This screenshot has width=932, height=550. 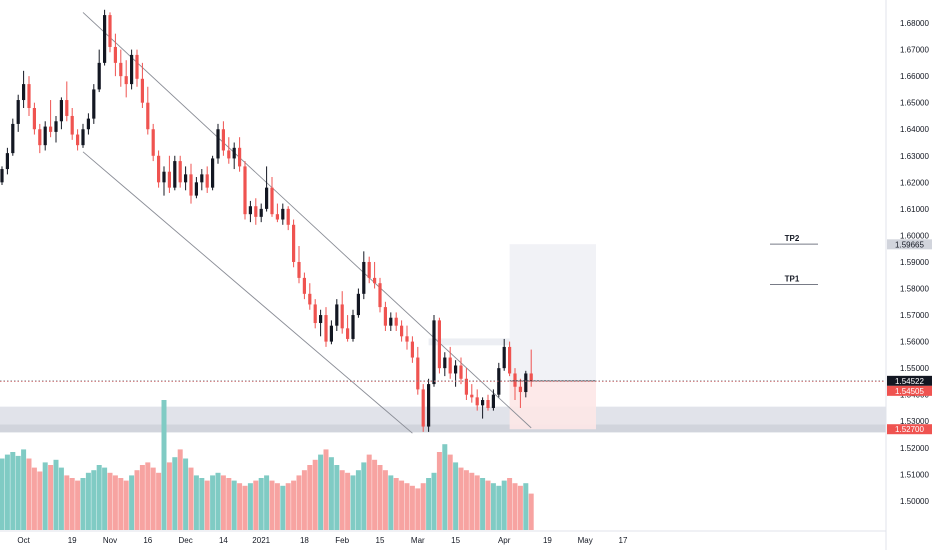 What do you see at coordinates (794, 260) in the screenshot?
I see `take-profit-labels: TP2 TP1` at bounding box center [794, 260].